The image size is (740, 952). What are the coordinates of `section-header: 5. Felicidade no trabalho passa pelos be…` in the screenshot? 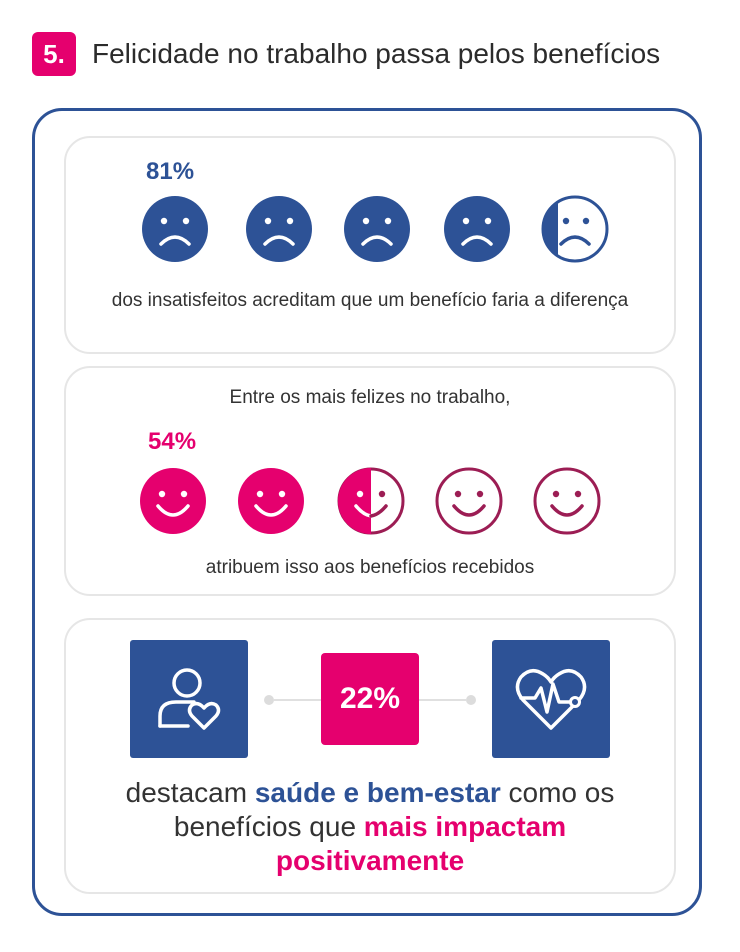 It's located at (346, 54).